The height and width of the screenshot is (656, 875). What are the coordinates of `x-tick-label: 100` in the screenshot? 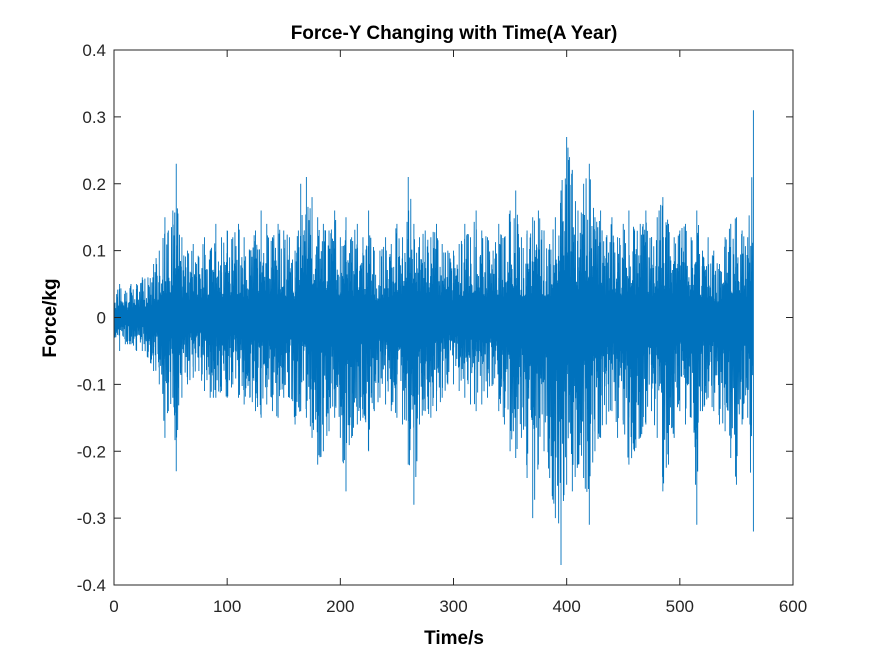 It's located at (227, 606).